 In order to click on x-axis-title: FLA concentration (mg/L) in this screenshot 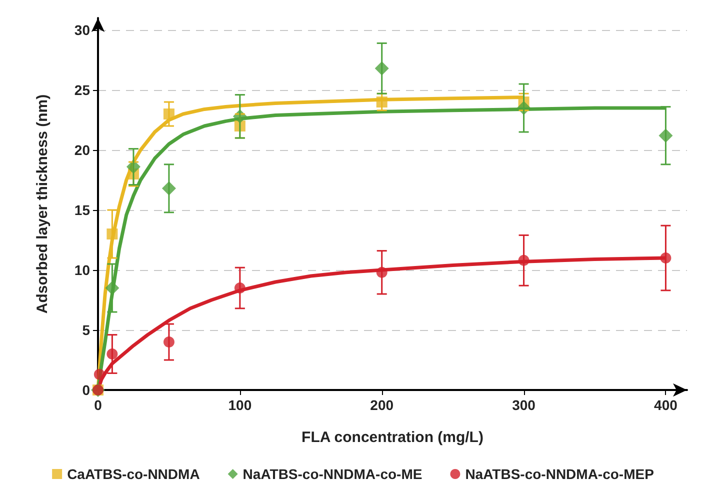, I will do `click(393, 437)`.